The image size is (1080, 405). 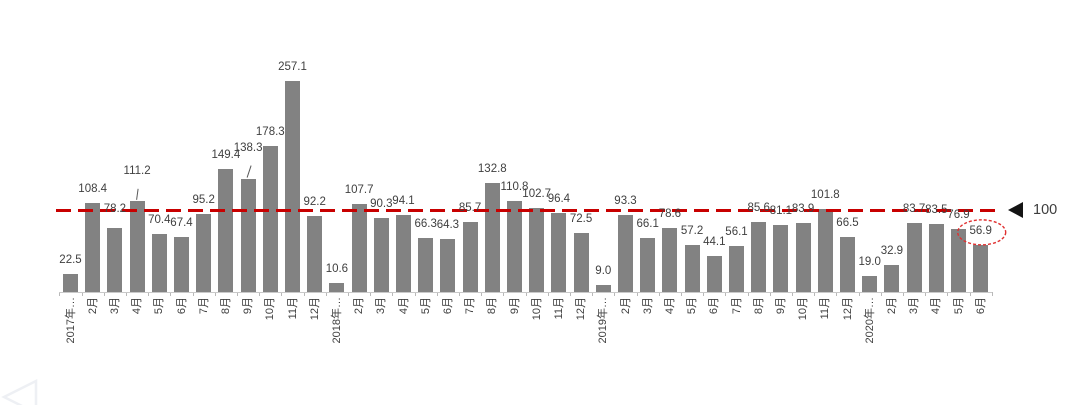 I want to click on bar-value-label: 85.7, so click(x=470, y=207).